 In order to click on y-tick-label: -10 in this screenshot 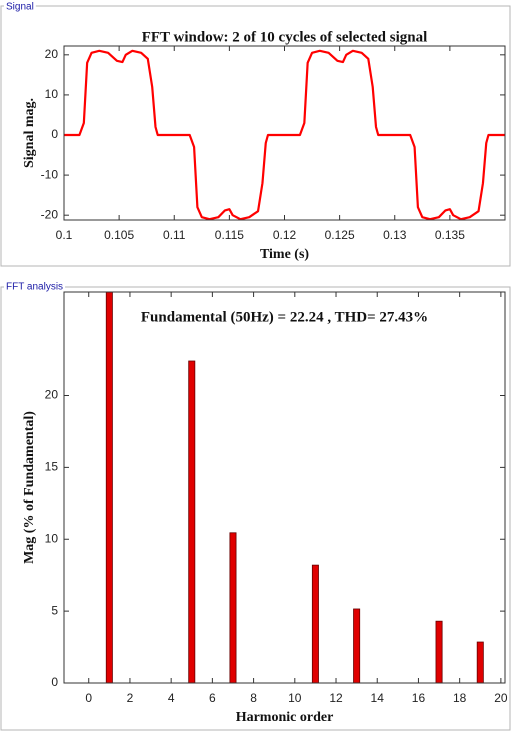, I will do `click(50, 174)`.